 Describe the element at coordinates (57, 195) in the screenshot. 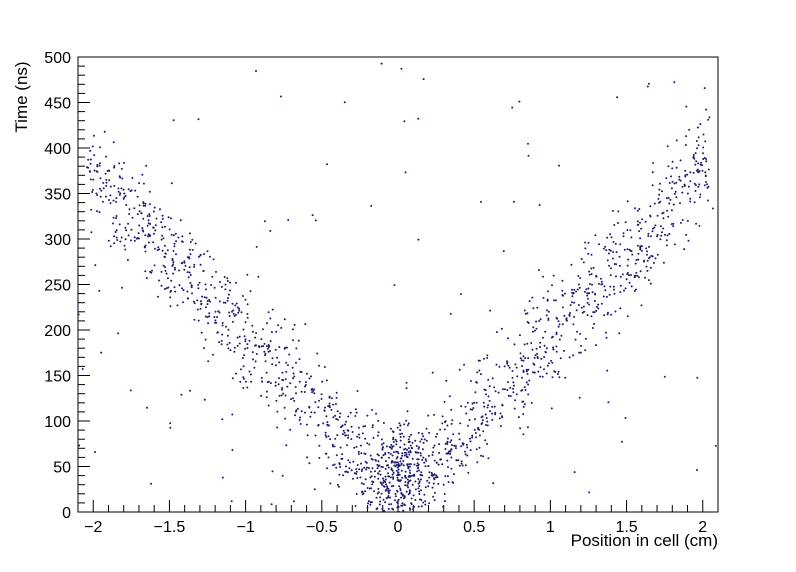

I see `y-tick-label: 350` at that location.